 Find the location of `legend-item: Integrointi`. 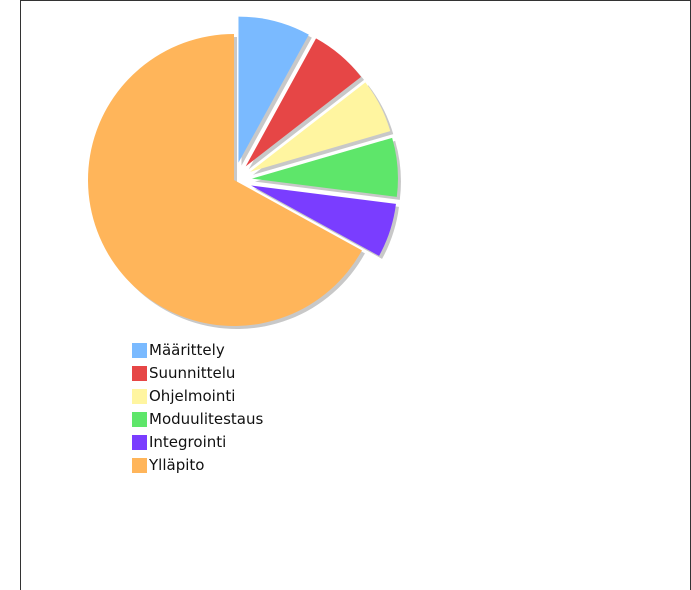

legend-item: Integrointi is located at coordinates (197, 442).